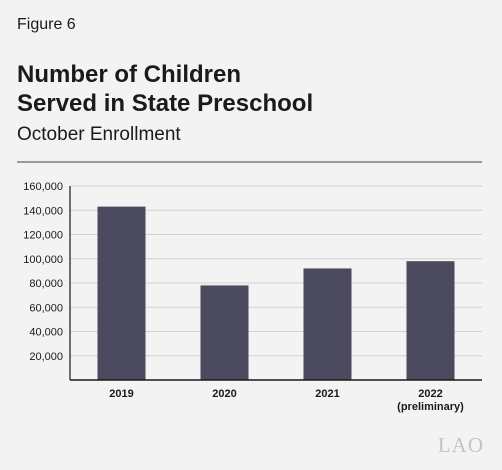 The width and height of the screenshot is (502, 470). I want to click on bar-2022, so click(430, 320).